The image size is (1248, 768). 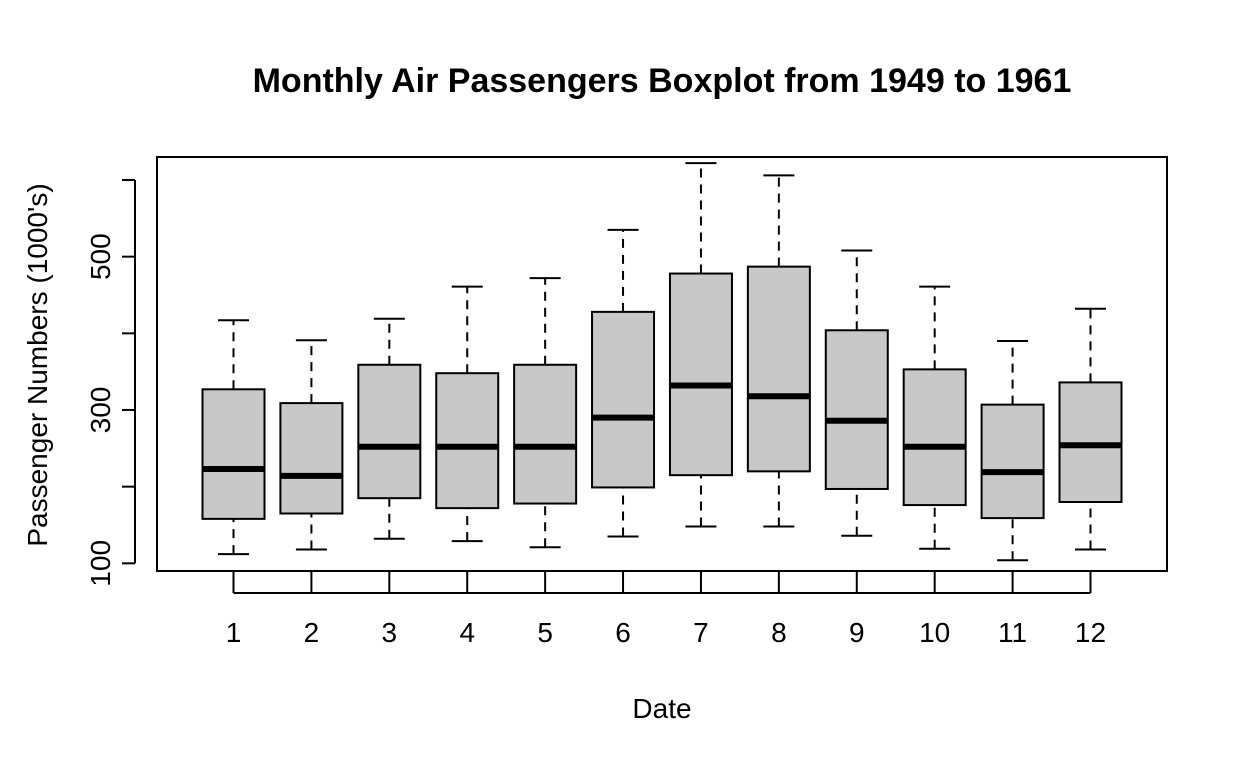 I want to click on x-tick-label: 5, so click(x=545, y=632).